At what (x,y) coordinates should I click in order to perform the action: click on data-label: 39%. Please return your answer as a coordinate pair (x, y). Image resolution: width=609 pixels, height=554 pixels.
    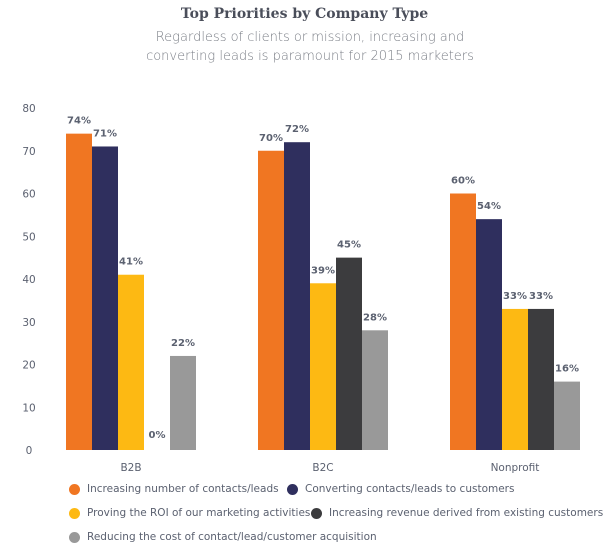
    Looking at the image, I should click on (323, 270).